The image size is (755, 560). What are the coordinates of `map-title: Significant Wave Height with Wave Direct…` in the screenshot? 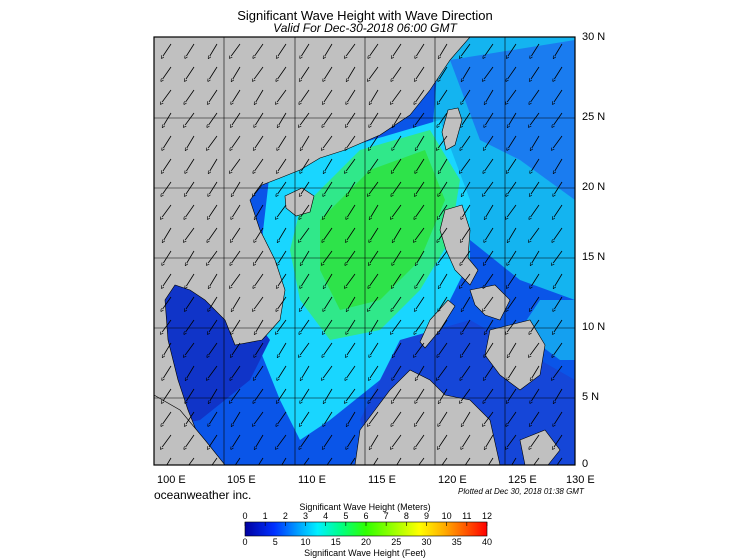 It's located at (365, 15).